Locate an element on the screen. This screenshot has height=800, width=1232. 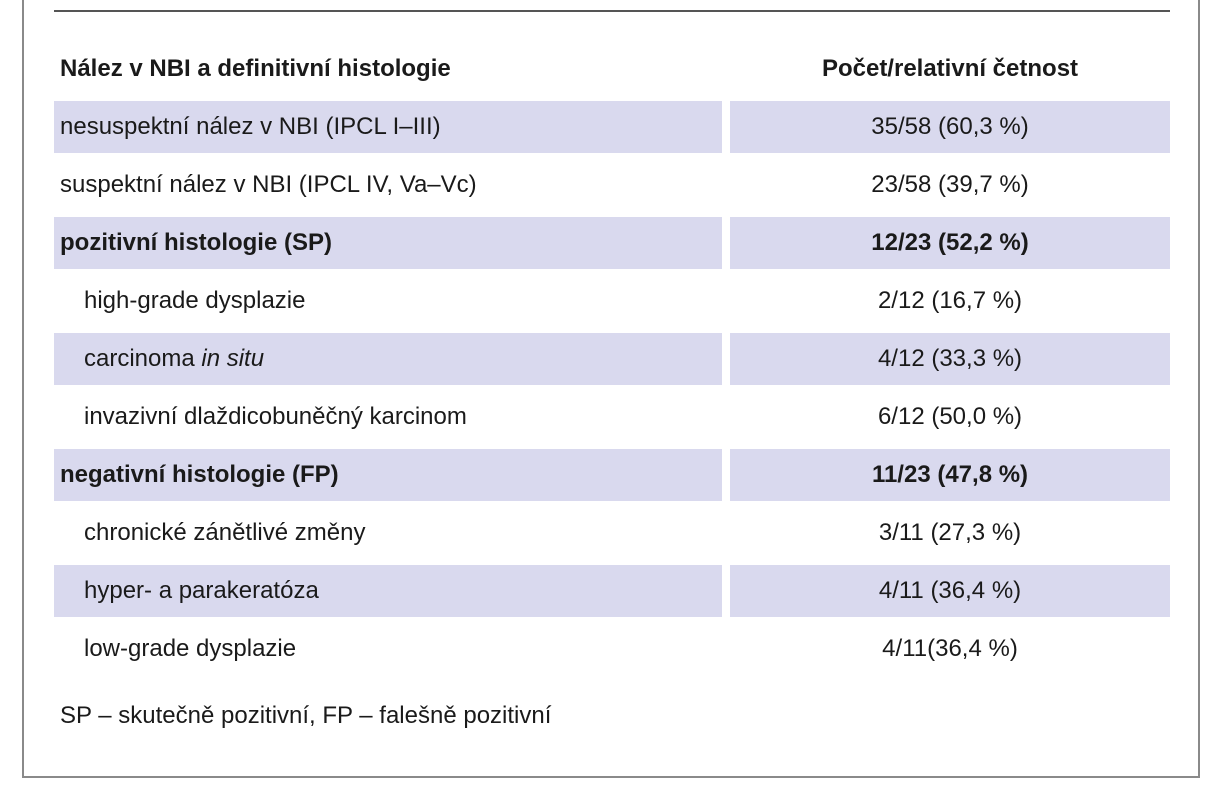
table-row-group-positive: pozitivní histologie (SP) 12/23 (52,2 %) is located at coordinates (612, 243).